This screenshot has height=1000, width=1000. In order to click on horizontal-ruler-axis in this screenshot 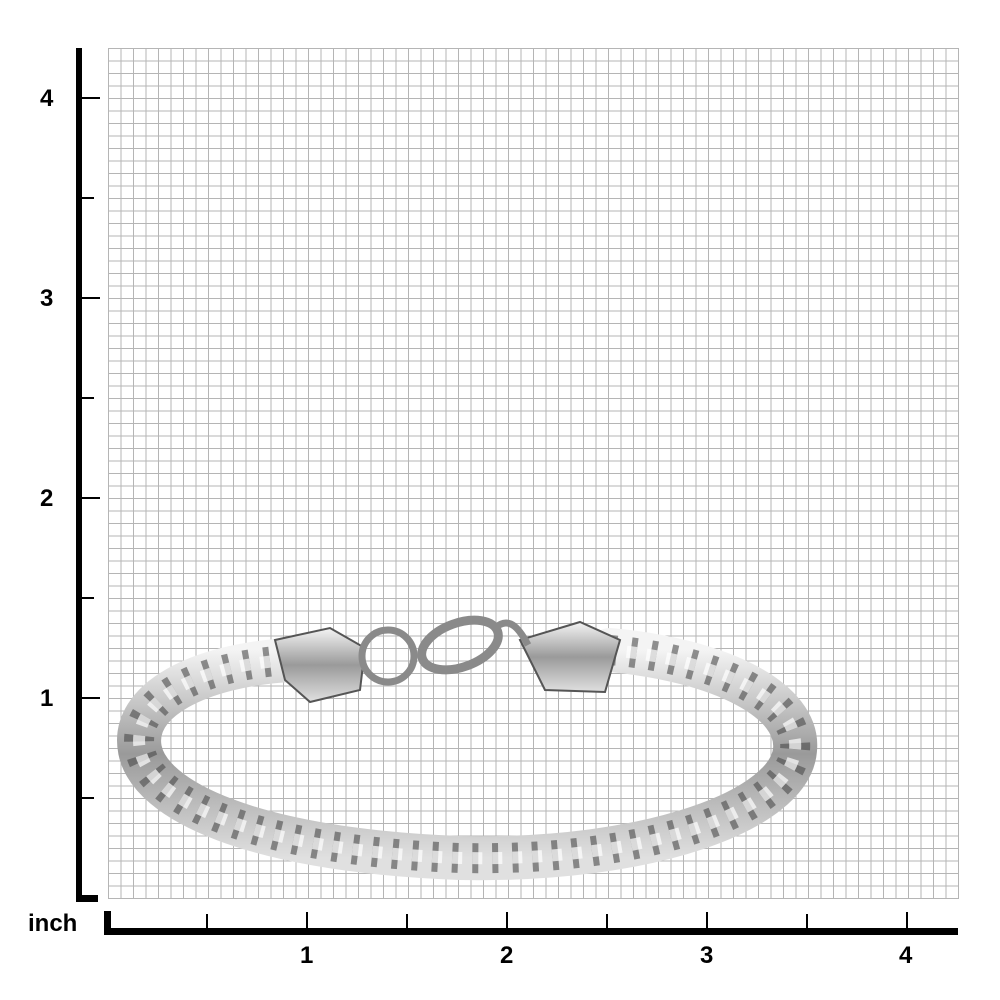, I will do `click(531, 931)`.